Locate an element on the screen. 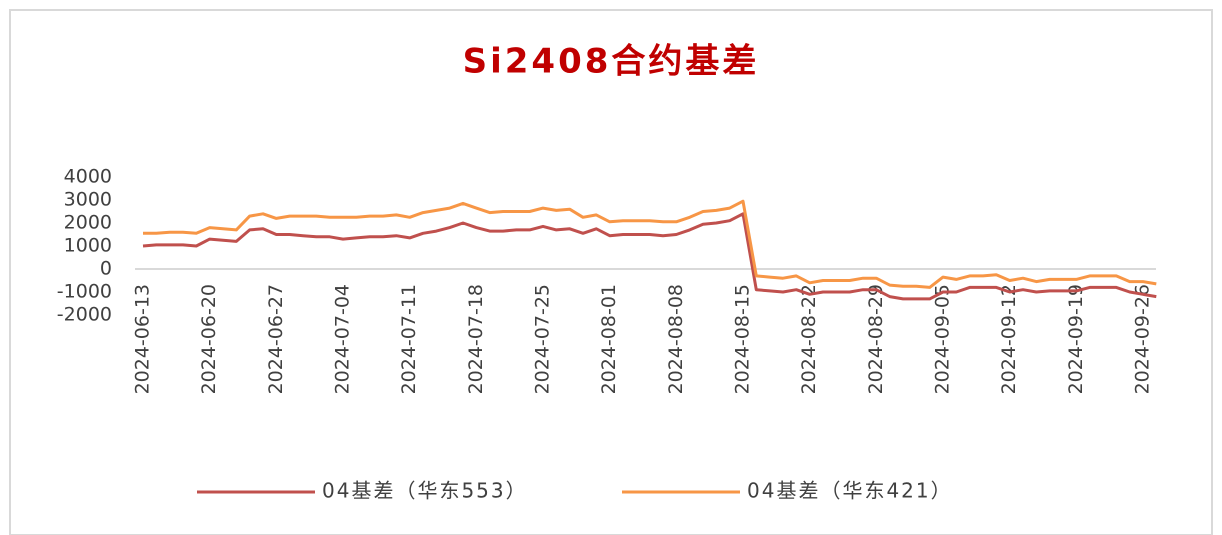 The width and height of the screenshot is (1222, 535). legend-label: 04基差（华东421） is located at coordinates (850, 491).